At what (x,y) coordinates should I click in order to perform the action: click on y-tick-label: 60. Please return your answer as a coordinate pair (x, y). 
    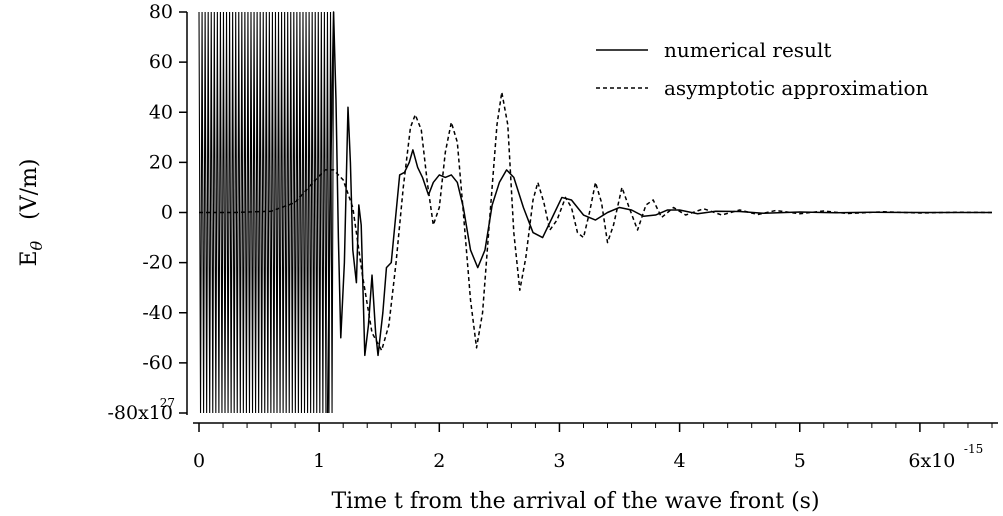
    Looking at the image, I should click on (161, 62).